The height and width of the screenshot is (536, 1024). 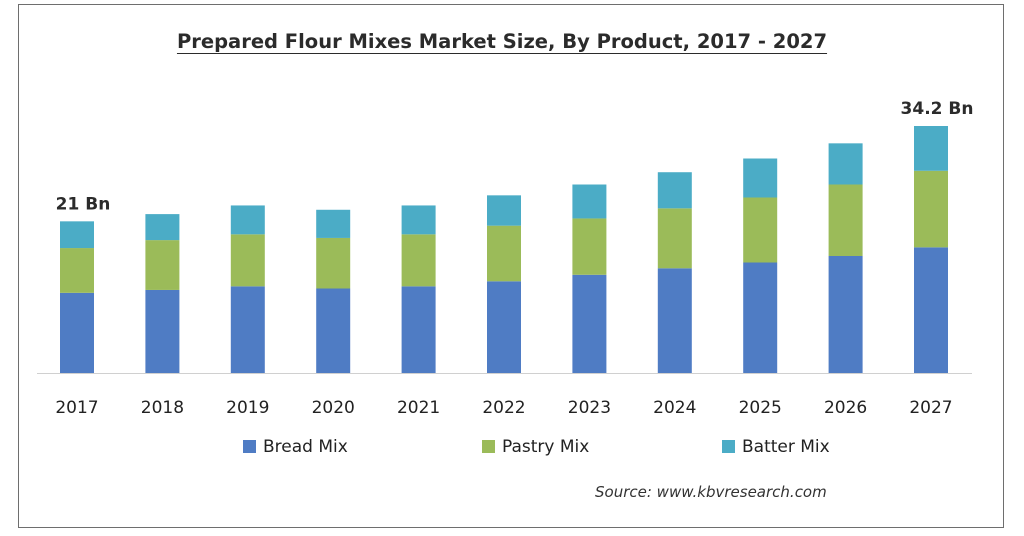 I want to click on x-tick-label-2019: 2019, so click(x=247, y=408).